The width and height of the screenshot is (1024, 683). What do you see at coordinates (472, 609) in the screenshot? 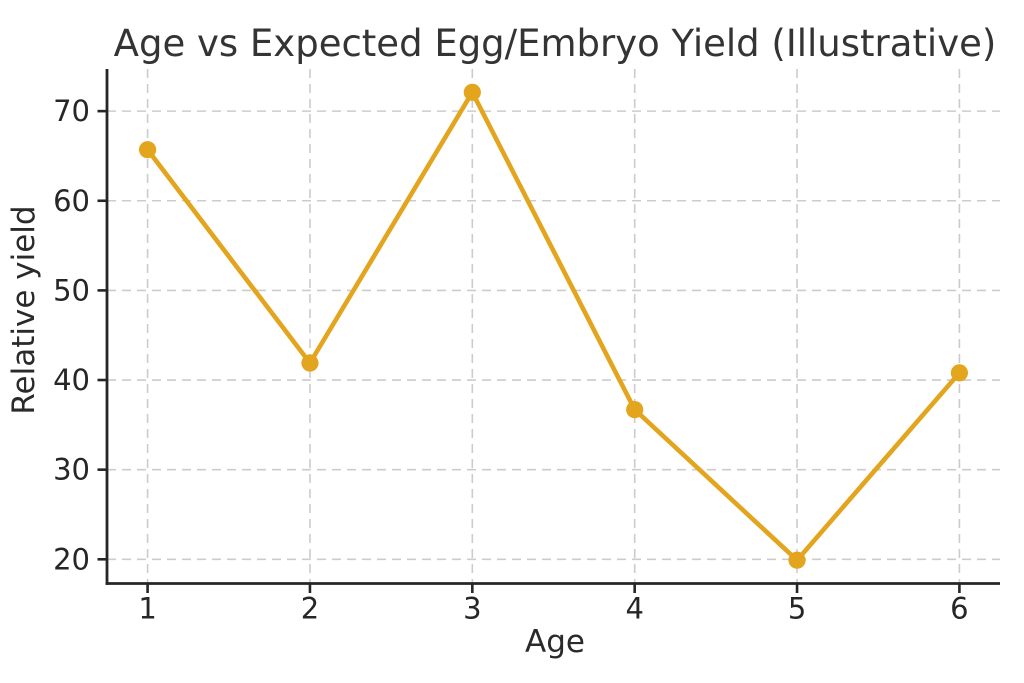
I see `x-tick-label: 3` at bounding box center [472, 609].